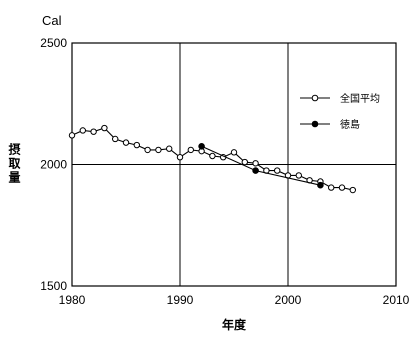  I want to click on y-tick-label: 1500, so click(53, 286).